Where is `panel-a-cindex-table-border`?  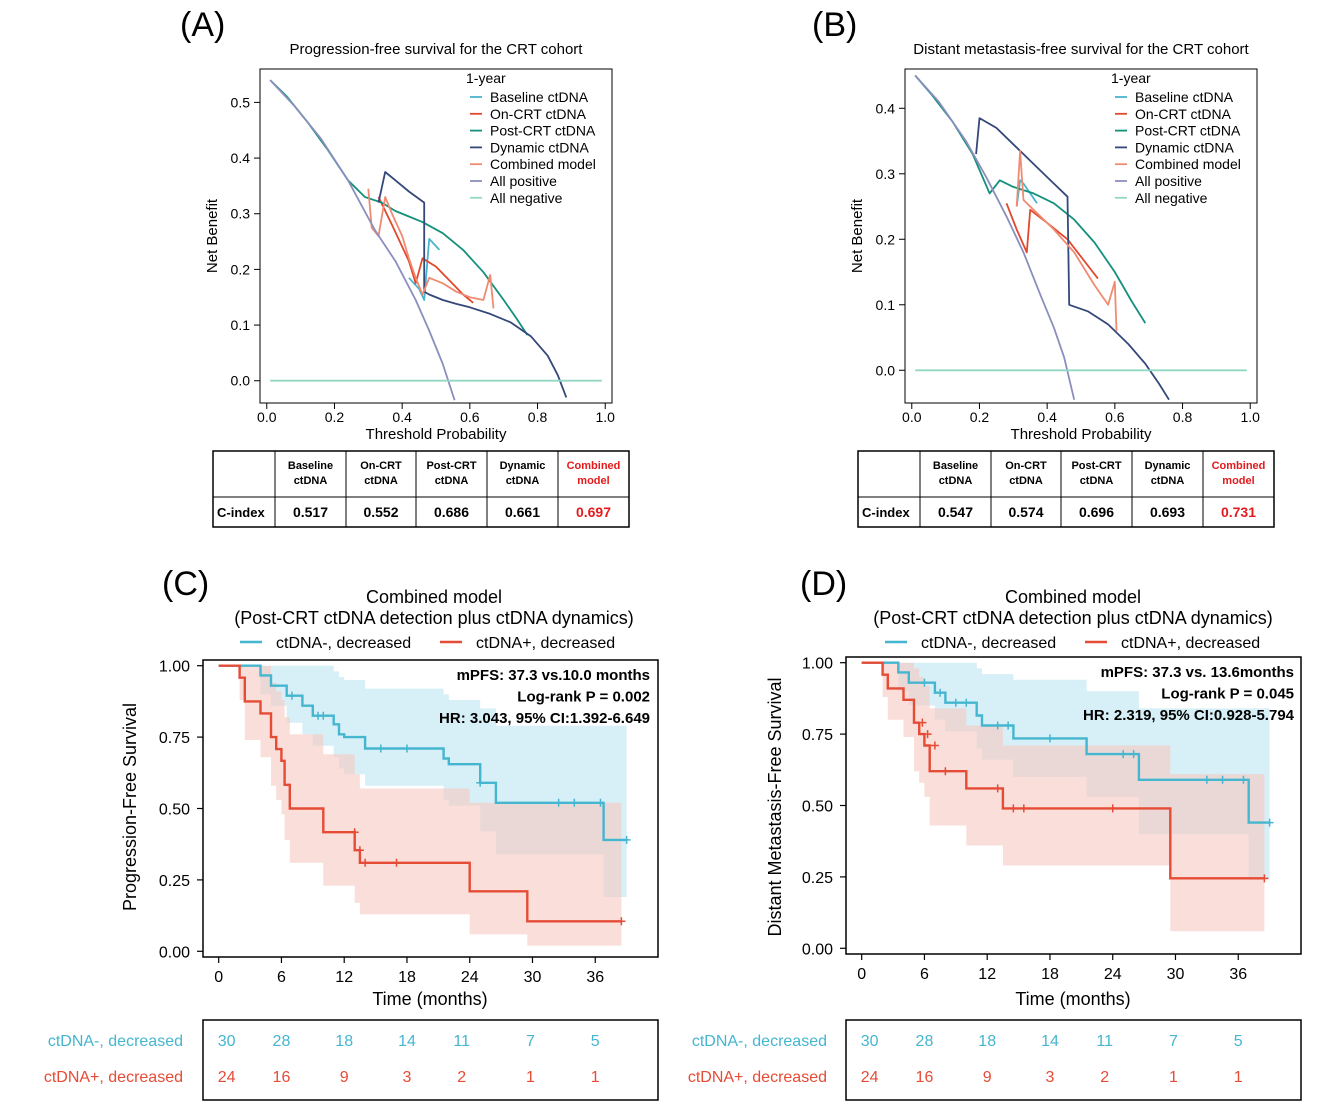 panel-a-cindex-table-border is located at coordinates (421, 489).